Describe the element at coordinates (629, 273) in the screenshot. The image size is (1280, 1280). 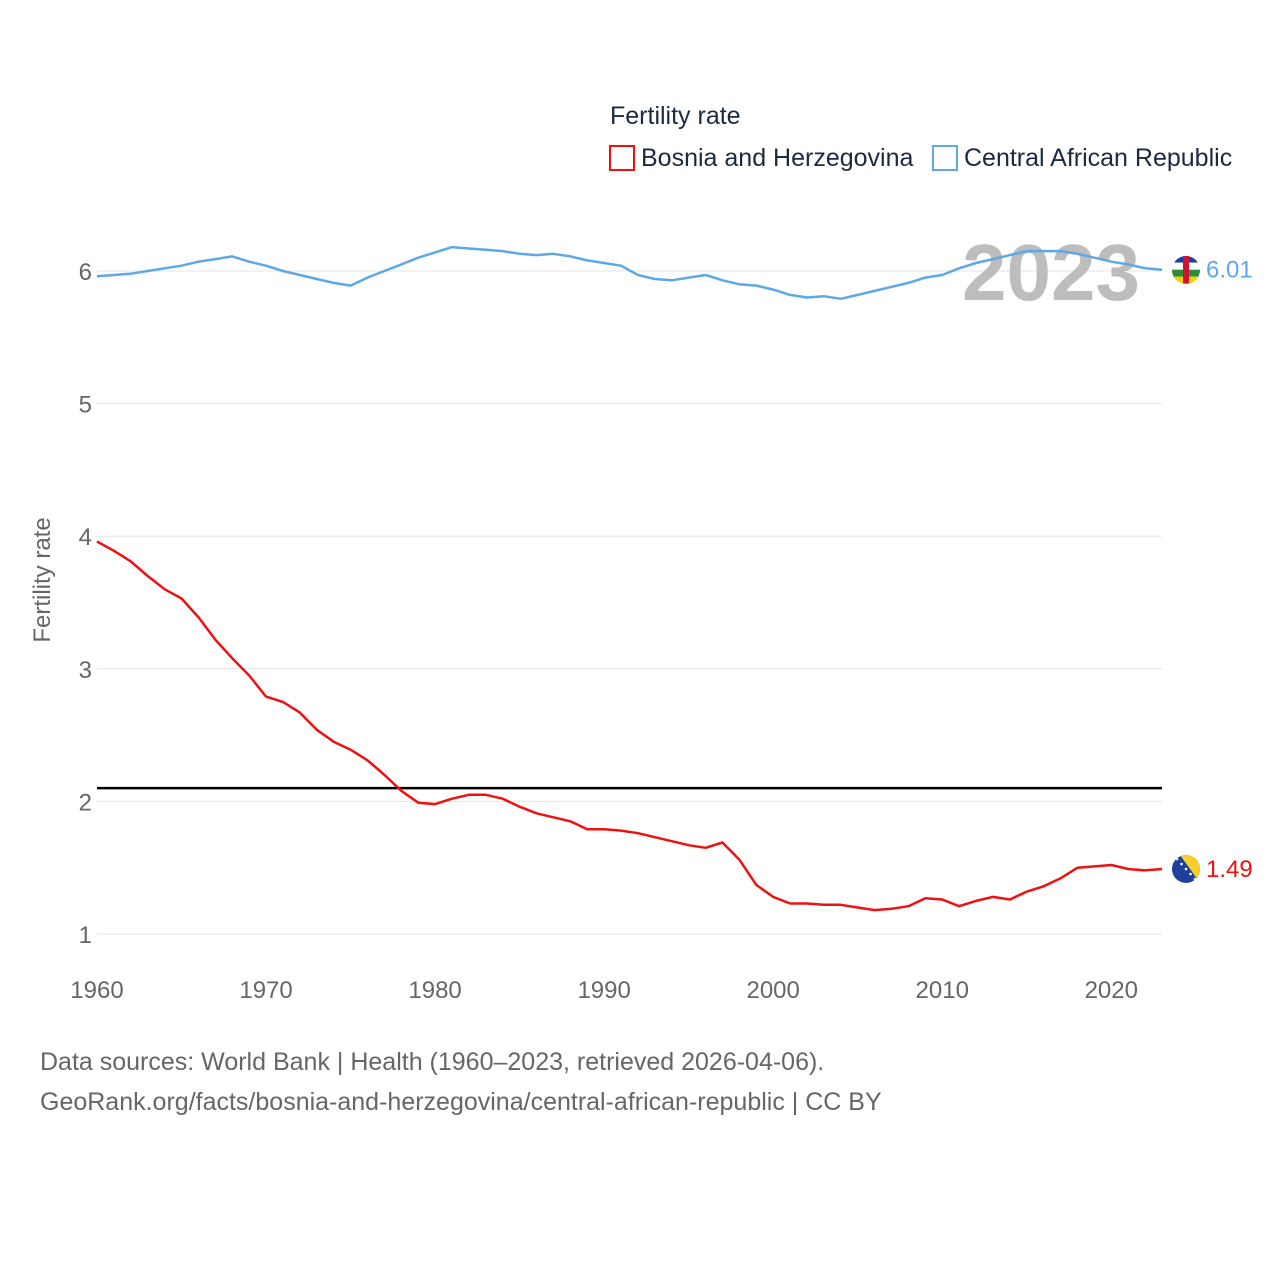
I see `series-line-central-african-republic` at that location.